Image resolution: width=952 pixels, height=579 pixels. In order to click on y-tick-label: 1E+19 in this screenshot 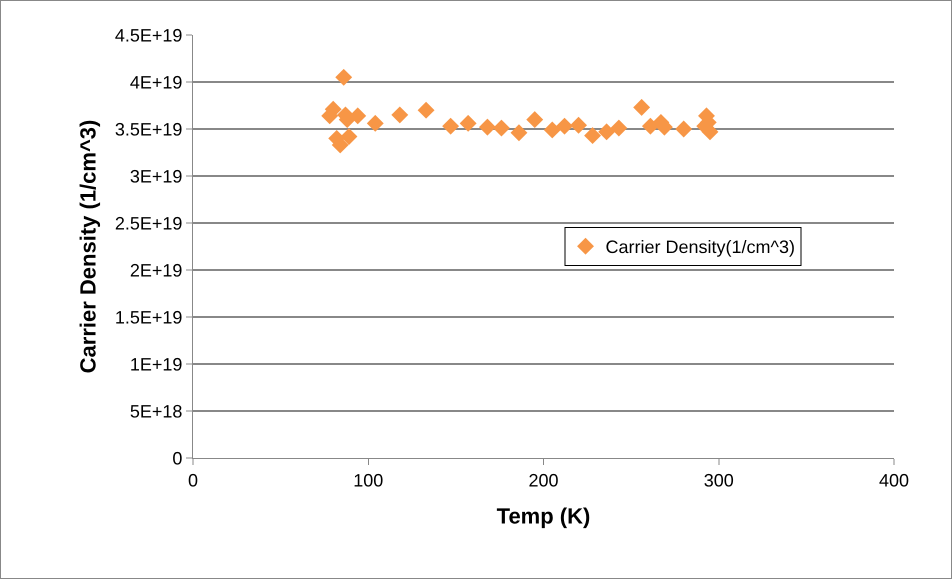, I will do `click(156, 364)`.